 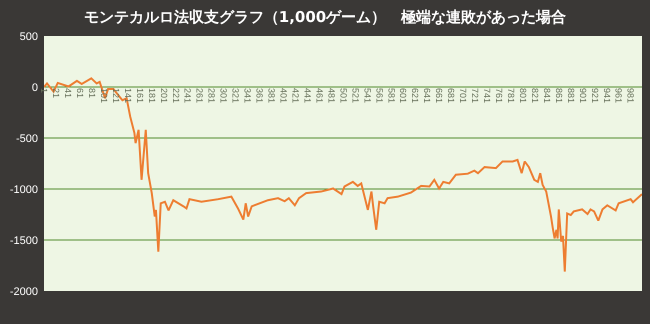 What do you see at coordinates (24, 240) in the screenshot?
I see `y-tick-label: -1500` at bounding box center [24, 240].